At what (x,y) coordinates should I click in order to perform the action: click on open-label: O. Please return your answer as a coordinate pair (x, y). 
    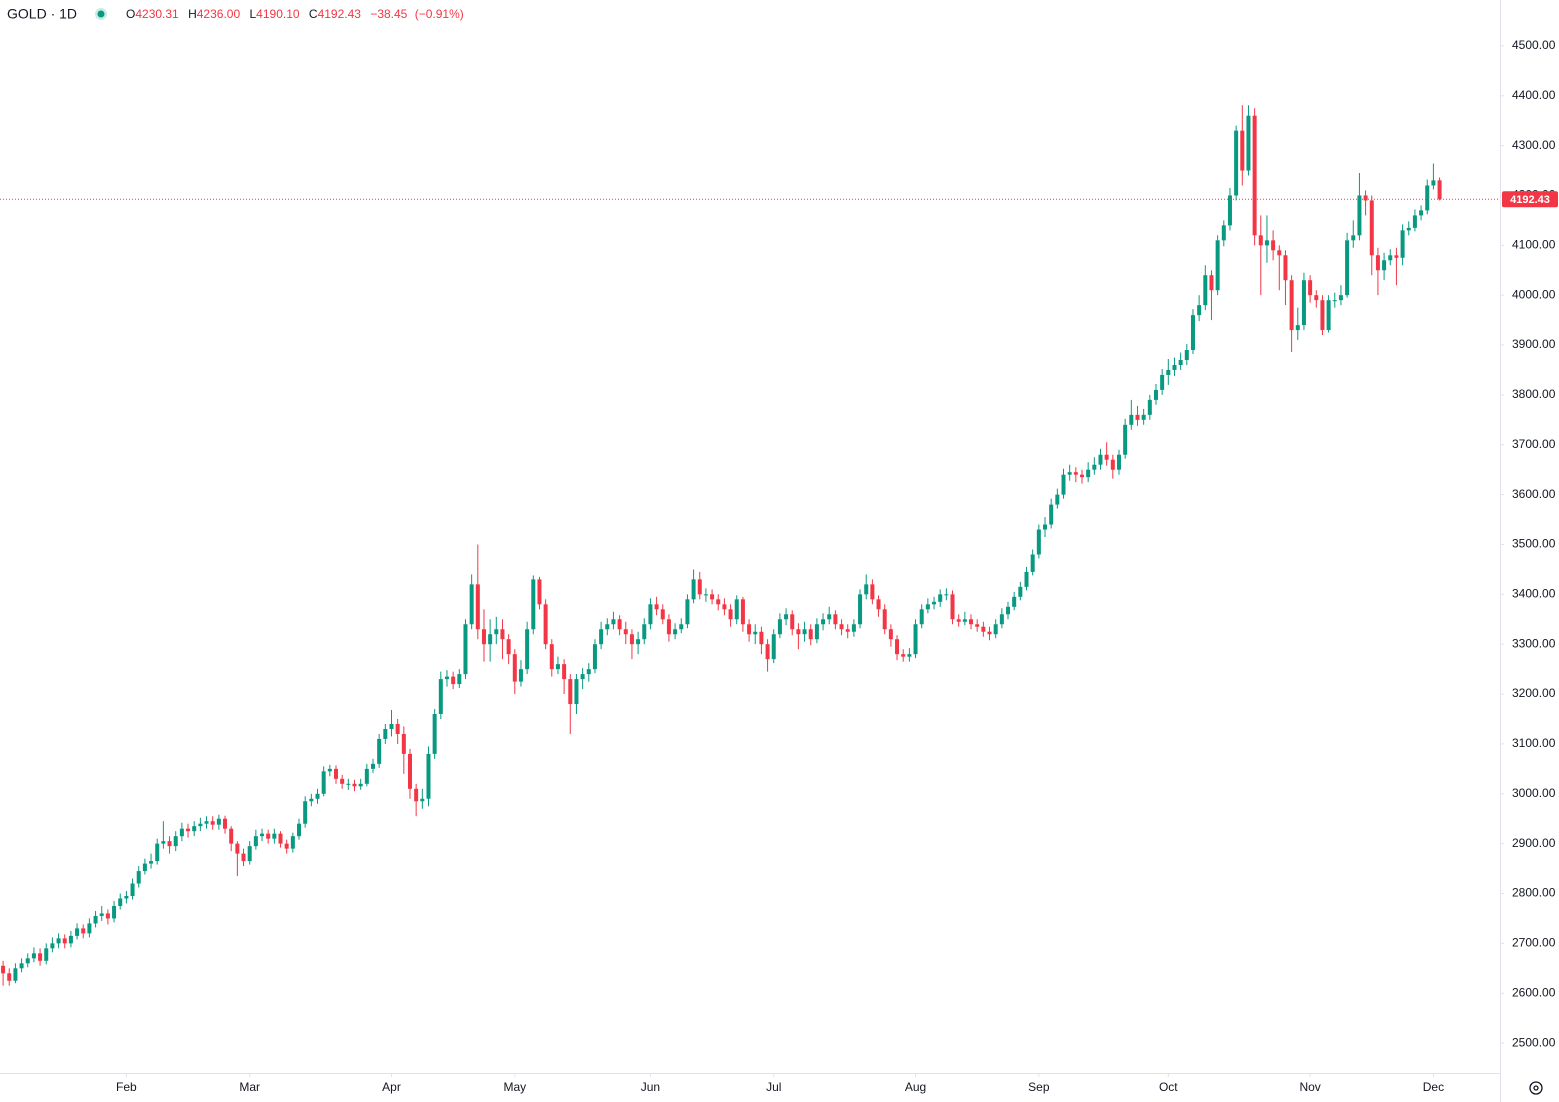
    Looking at the image, I should click on (130, 14).